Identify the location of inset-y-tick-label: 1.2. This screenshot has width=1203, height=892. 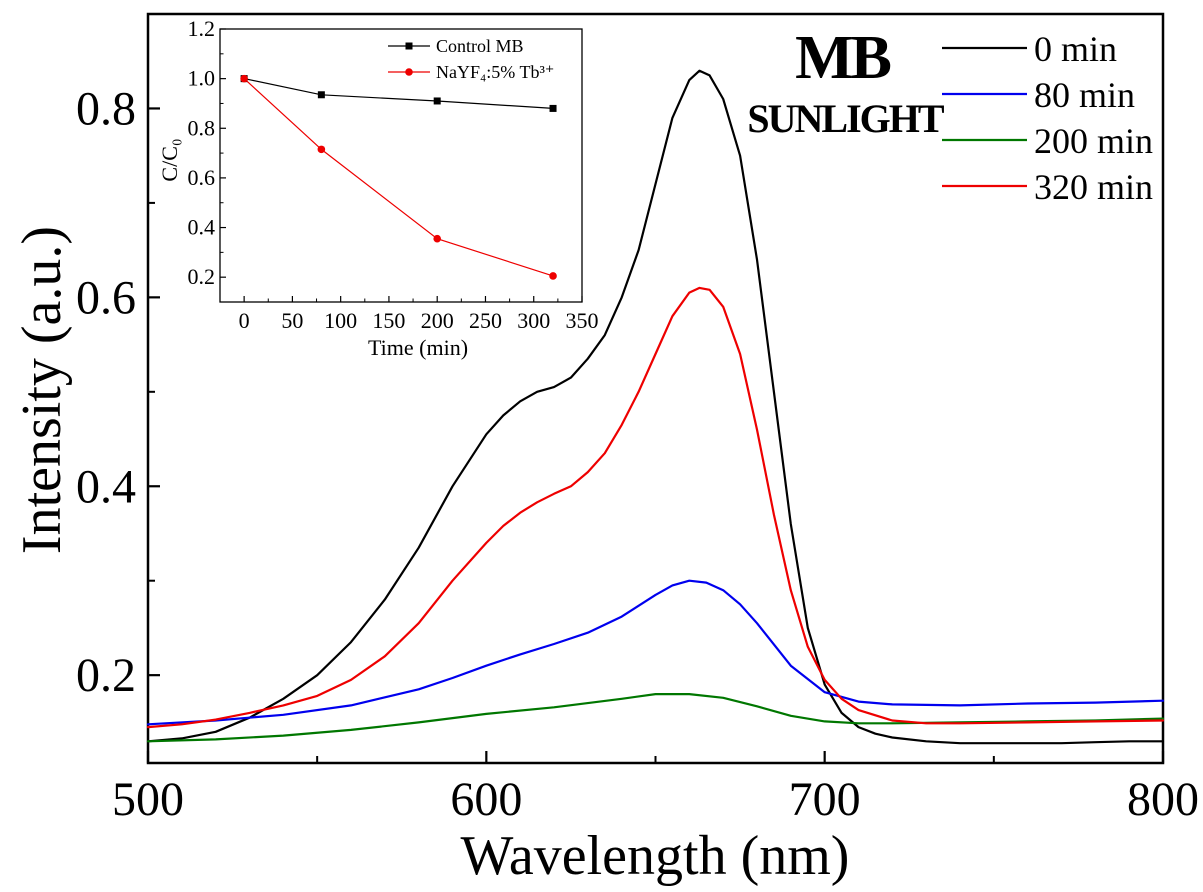
(202, 28).